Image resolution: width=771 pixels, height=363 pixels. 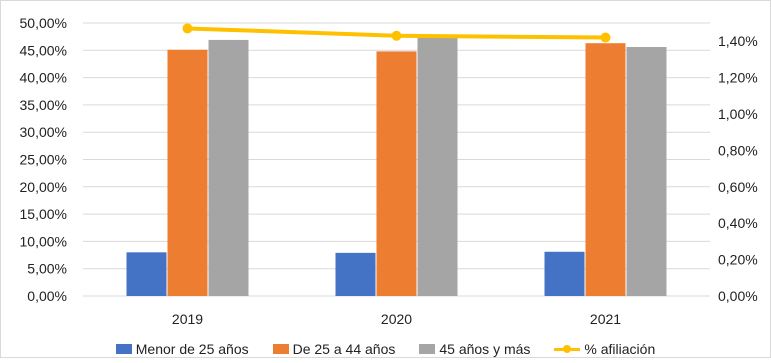 I want to click on affiliation-line, so click(x=396, y=33).